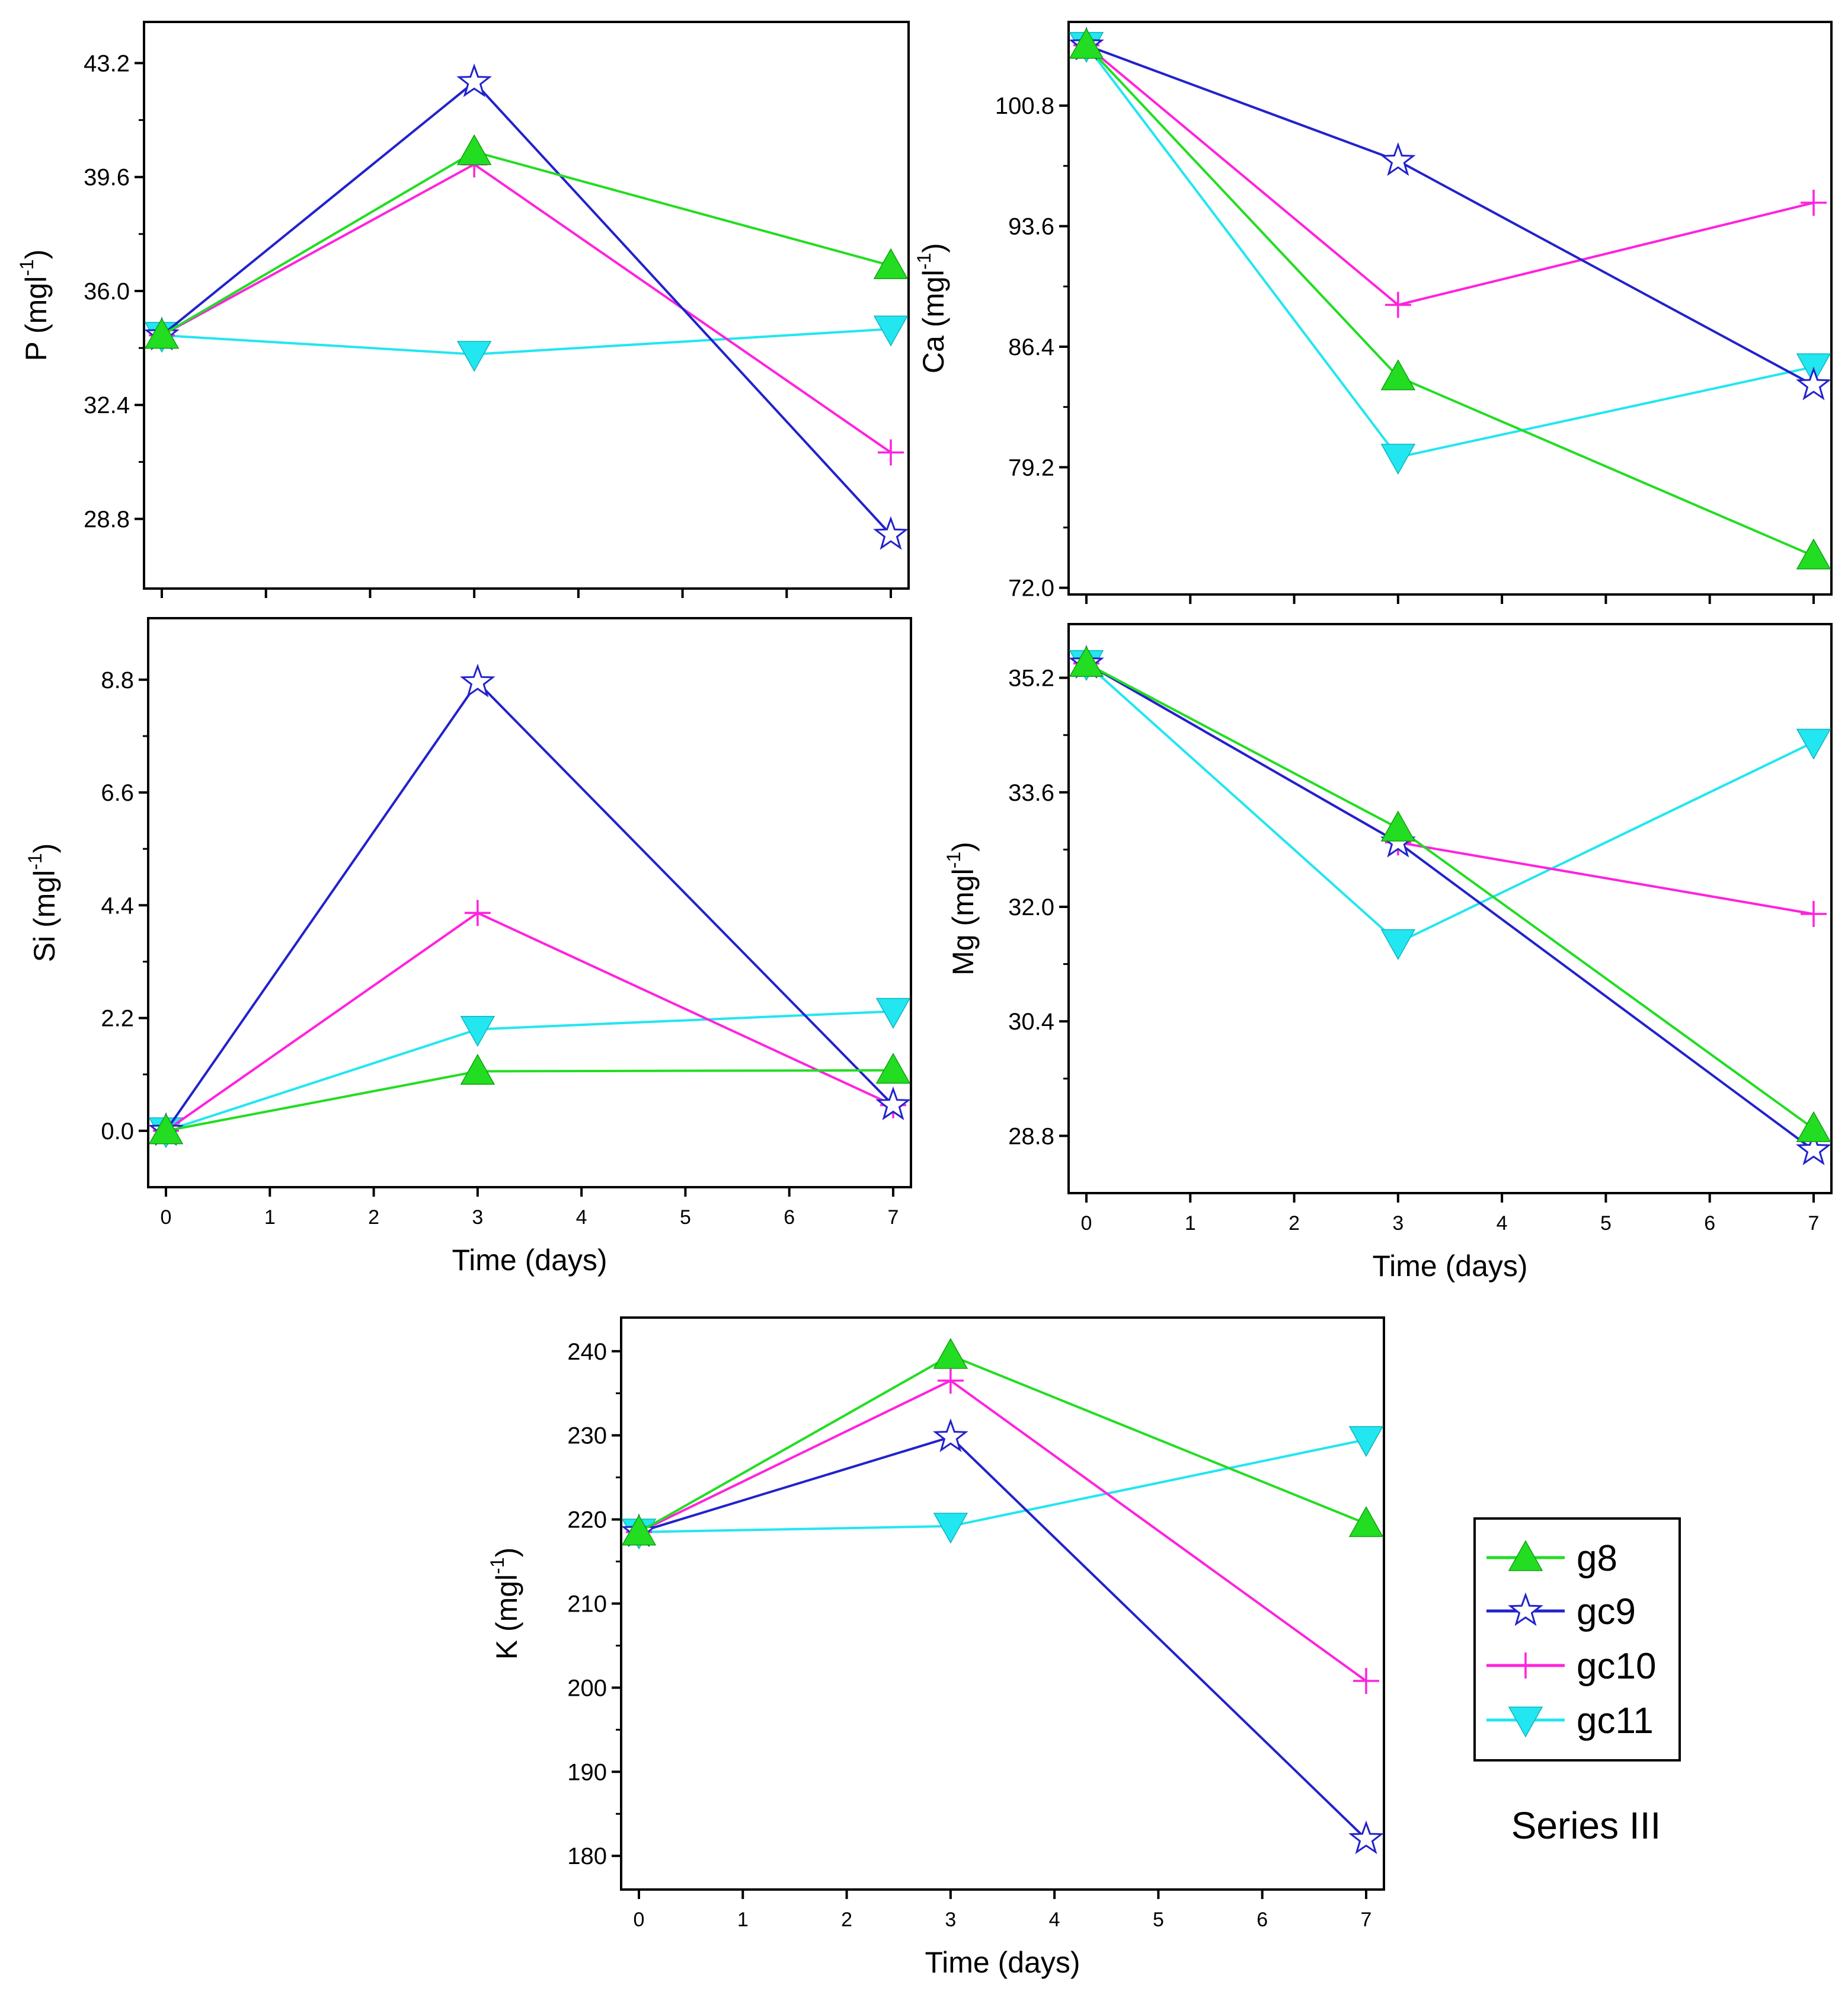 This screenshot has width=1848, height=1998. Describe the element at coordinates (107, 405) in the screenshot. I see `y-tick-label: 32.4` at that location.